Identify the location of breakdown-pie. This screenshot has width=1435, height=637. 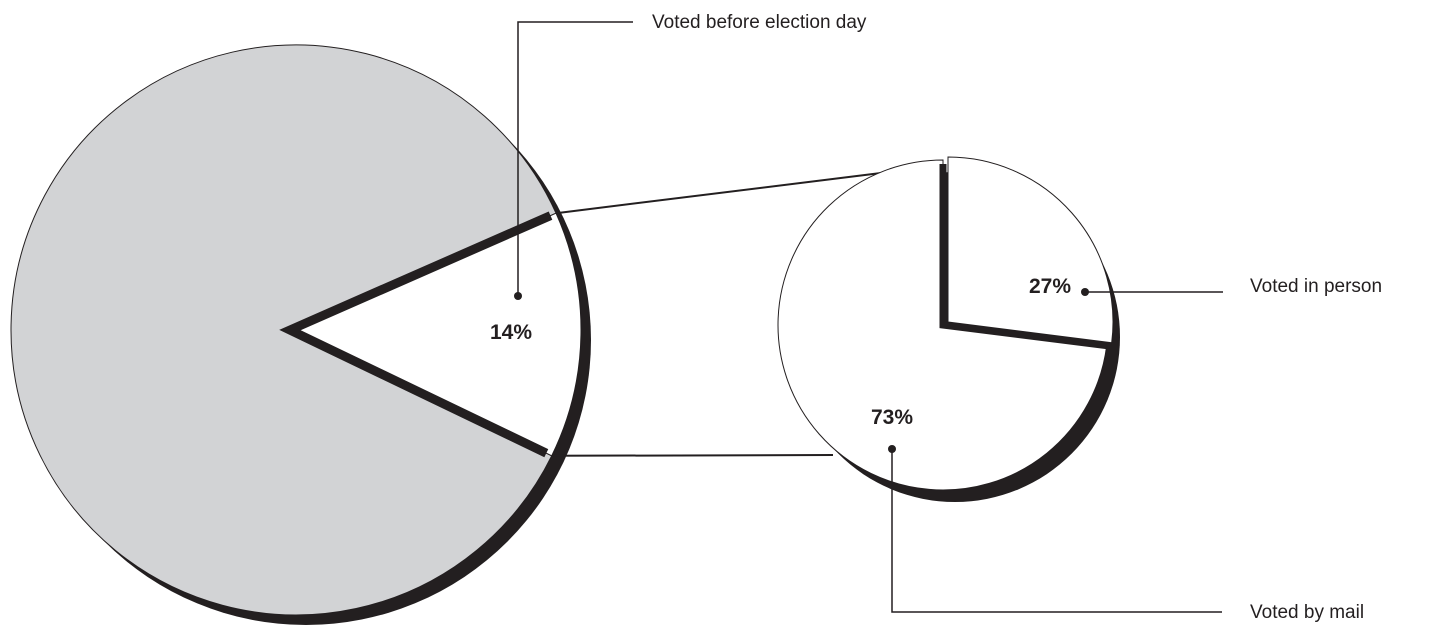
(948, 329).